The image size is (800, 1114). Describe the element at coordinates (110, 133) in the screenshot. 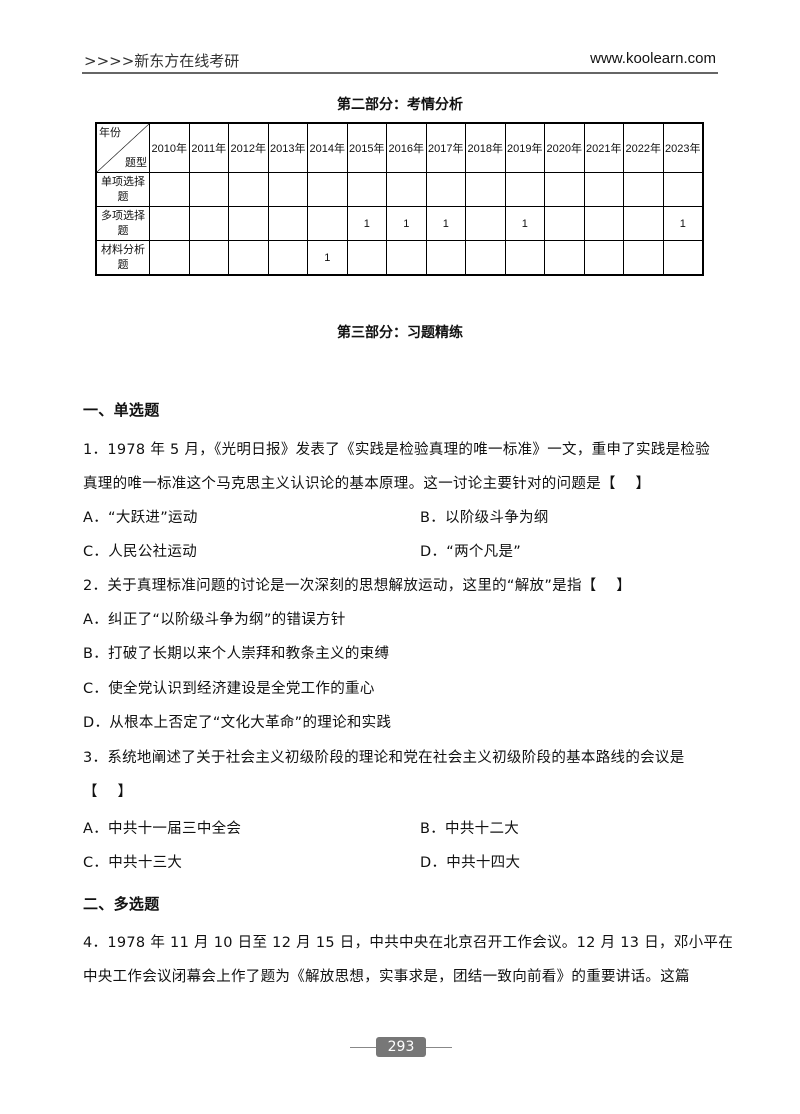

I see `corner-year-label: 年份` at that location.